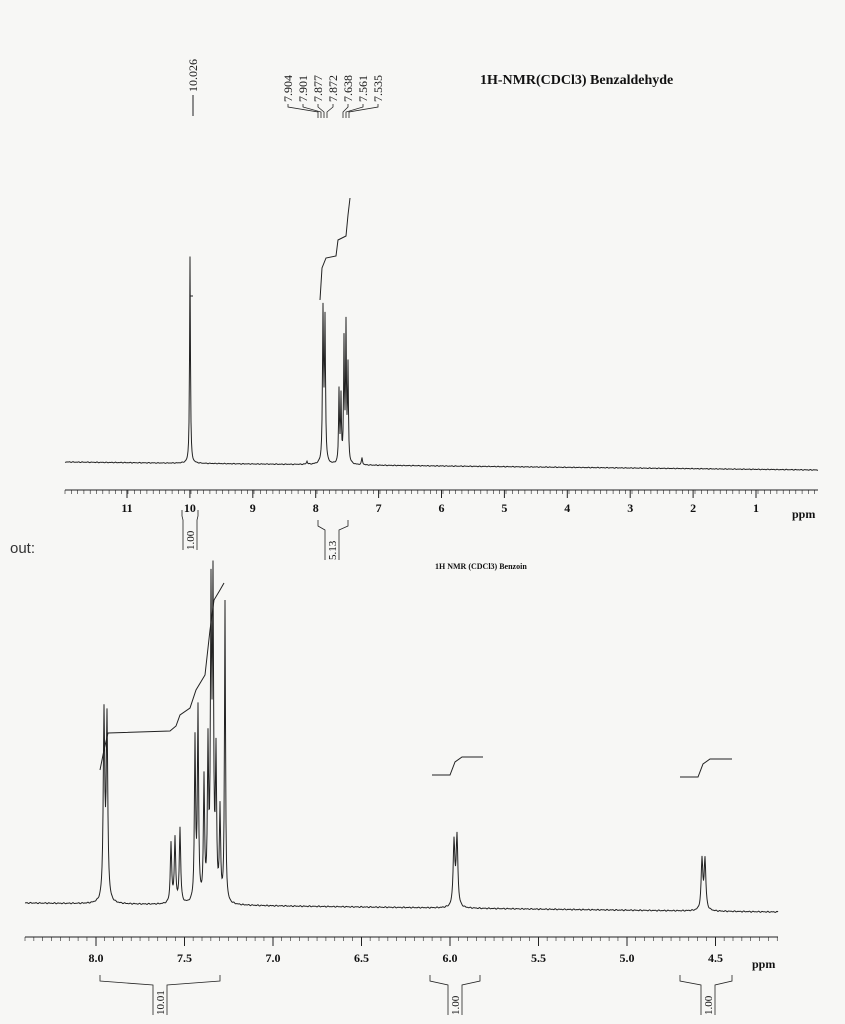 Image resolution: width=845 pixels, height=1024 pixels. Describe the element at coordinates (253, 508) in the screenshot. I see `x-tick-label: 9` at that location.